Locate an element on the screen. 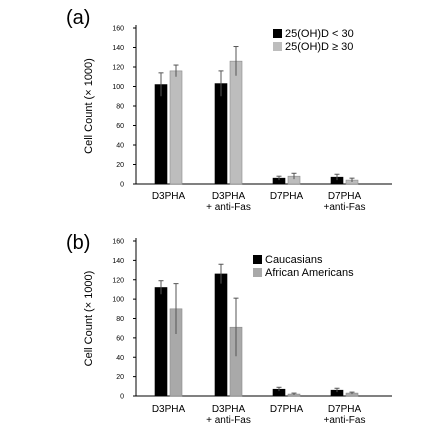 This screenshot has height=446, width=445. panel-label: (b) is located at coordinates (78, 243).